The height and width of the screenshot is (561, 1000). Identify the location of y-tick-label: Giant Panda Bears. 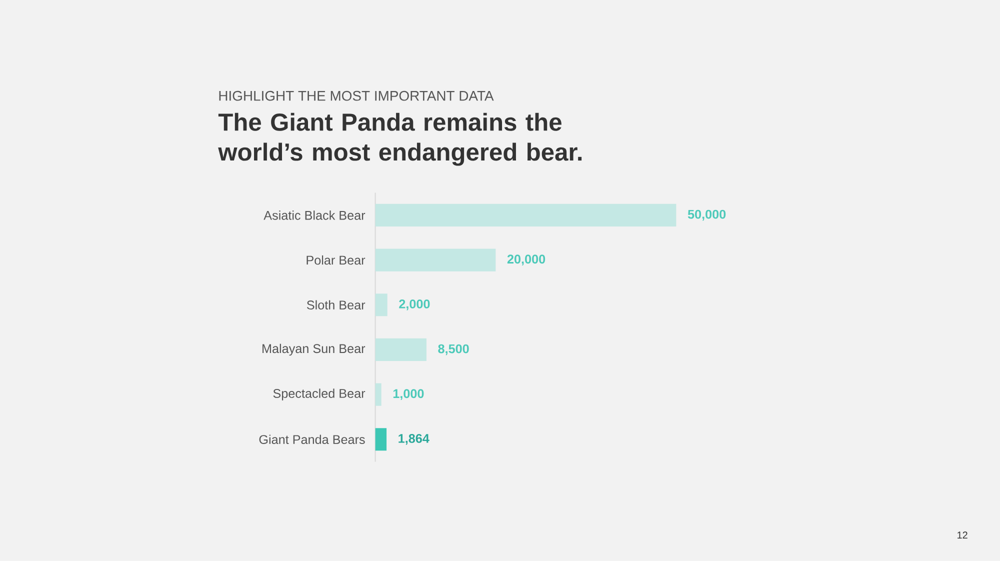
(312, 439).